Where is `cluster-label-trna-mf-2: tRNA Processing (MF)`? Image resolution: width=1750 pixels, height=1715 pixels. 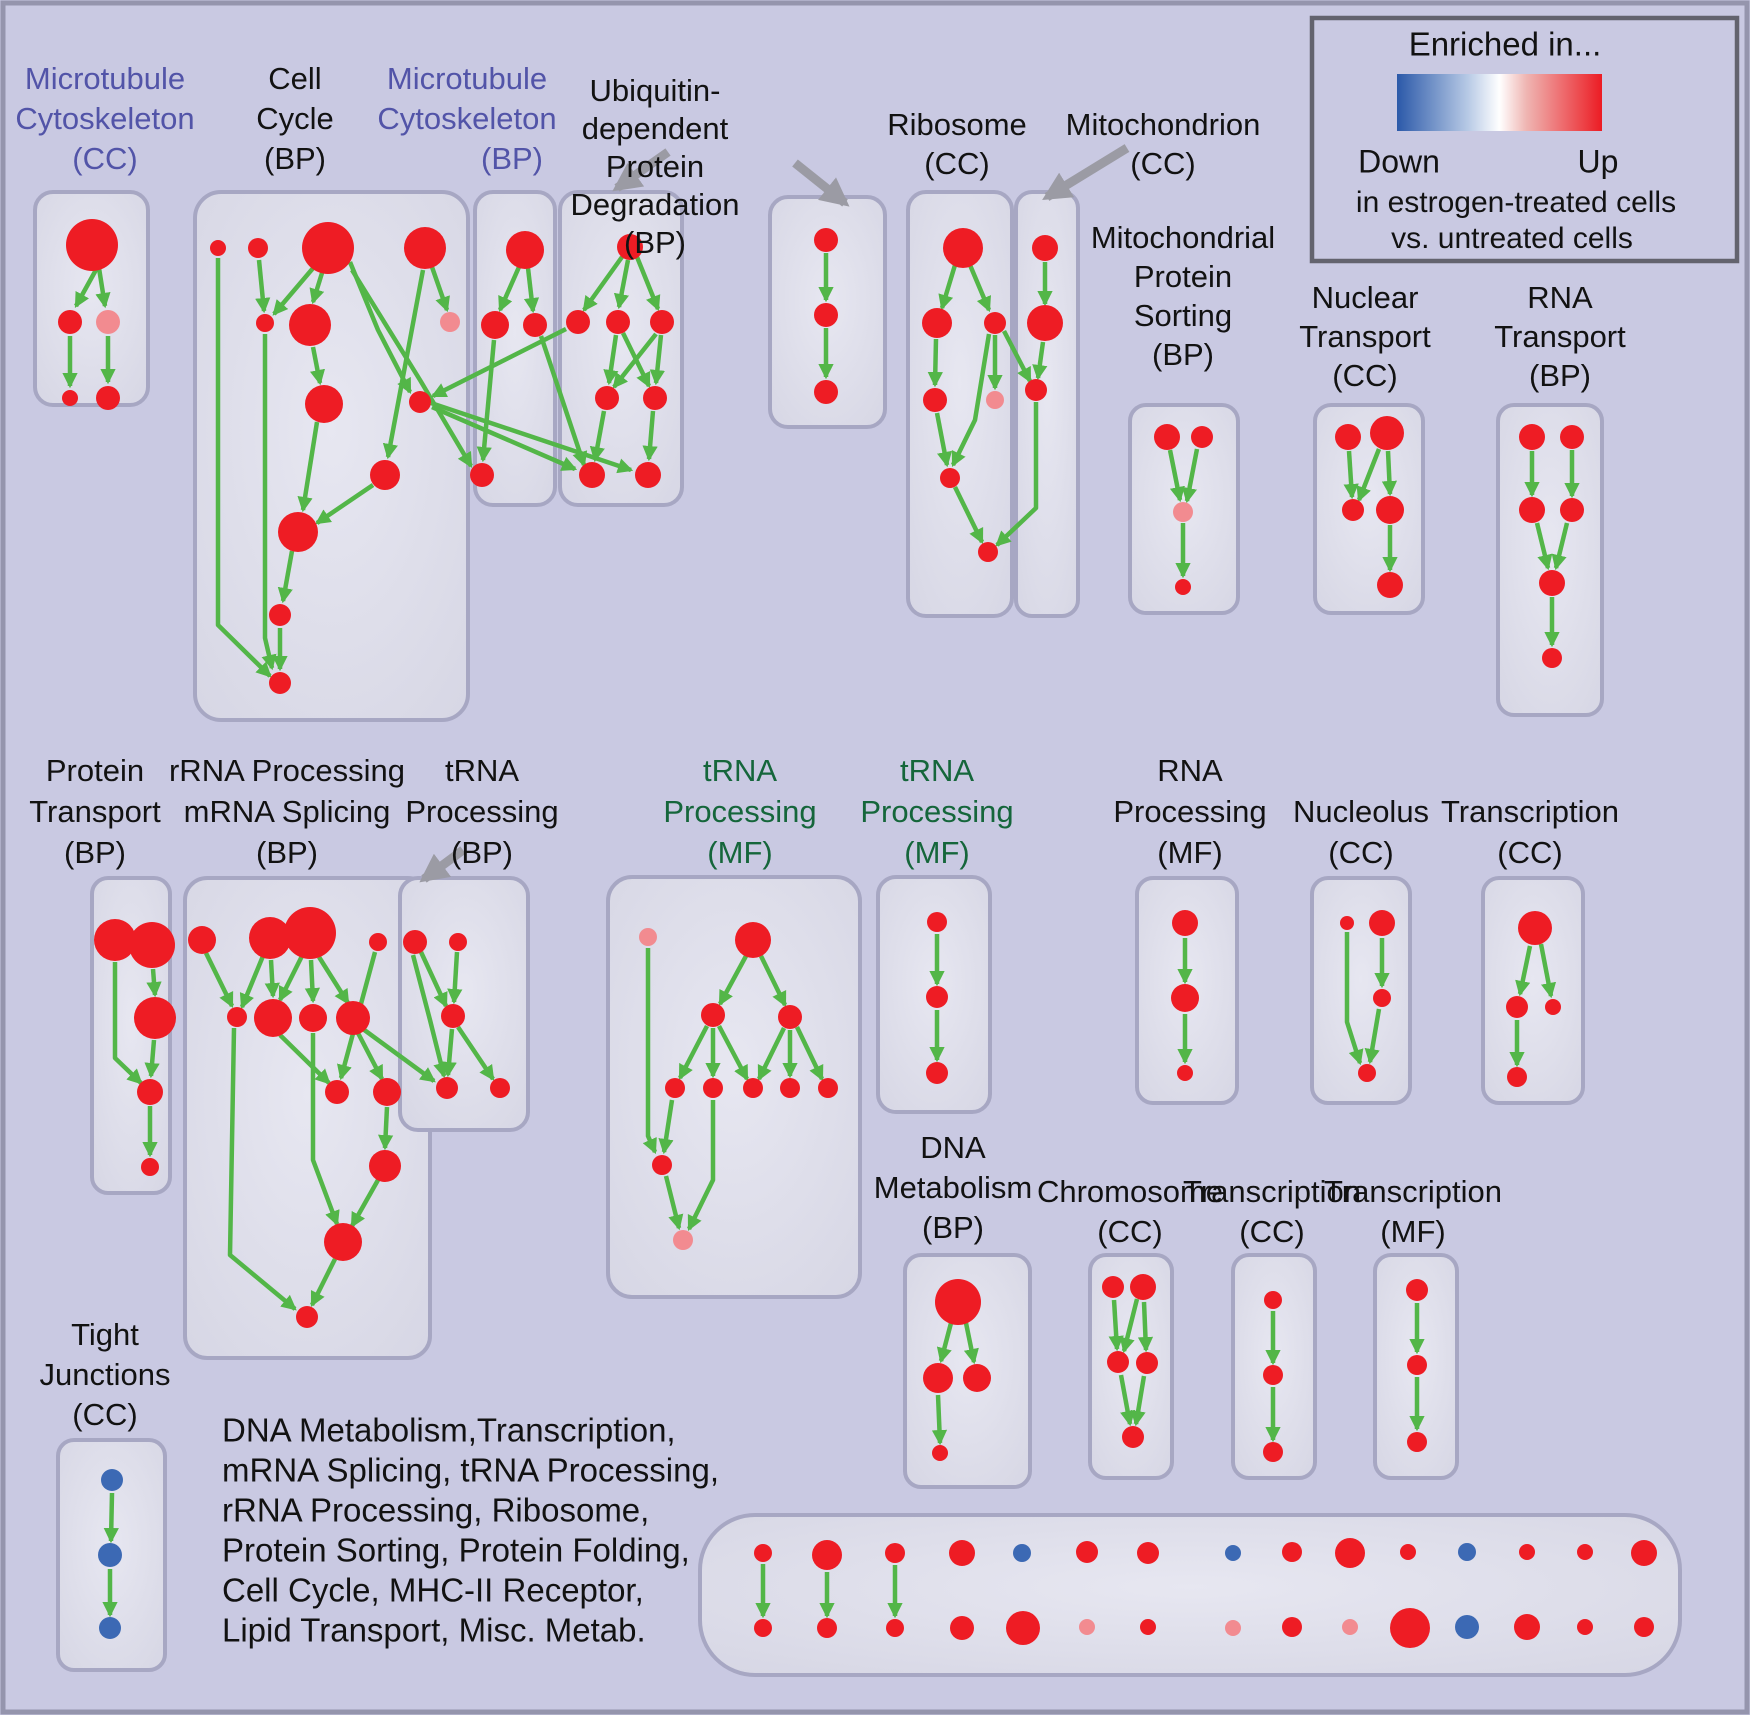 cluster-label-trna-mf-2: tRNA Processing (MF) is located at coordinates (936, 811).